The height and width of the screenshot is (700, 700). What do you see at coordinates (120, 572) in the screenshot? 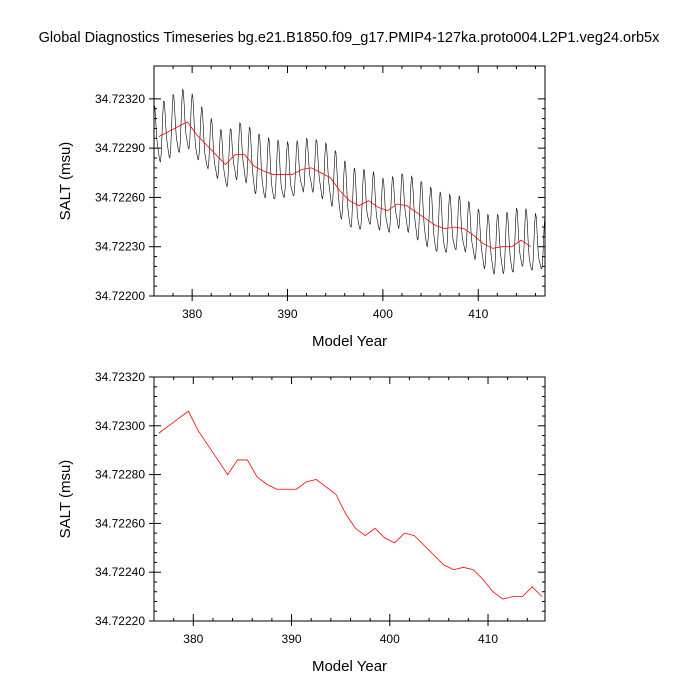
I see `y-tick-label: 34.72240` at bounding box center [120, 572].